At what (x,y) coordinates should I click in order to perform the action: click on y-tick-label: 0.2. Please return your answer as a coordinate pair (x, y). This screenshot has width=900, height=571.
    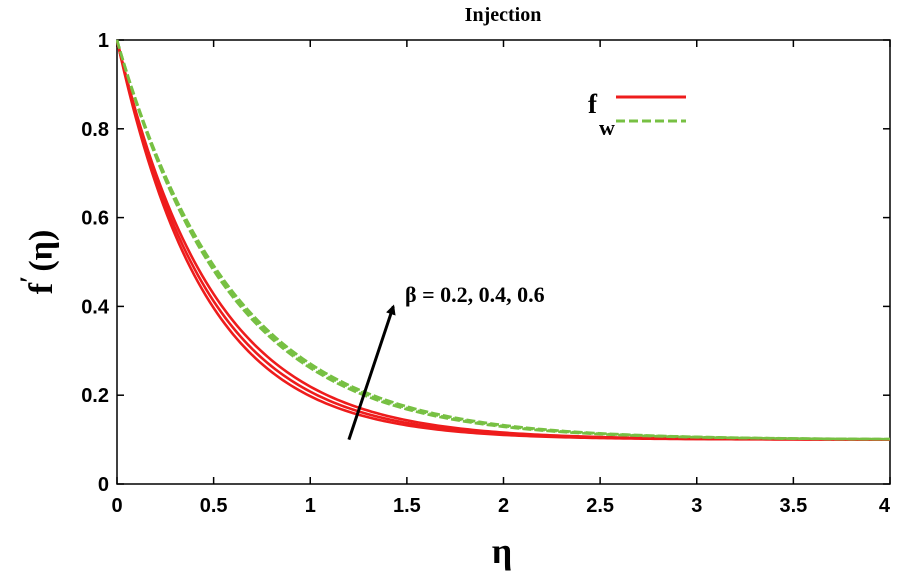
    Looking at the image, I should click on (95, 396).